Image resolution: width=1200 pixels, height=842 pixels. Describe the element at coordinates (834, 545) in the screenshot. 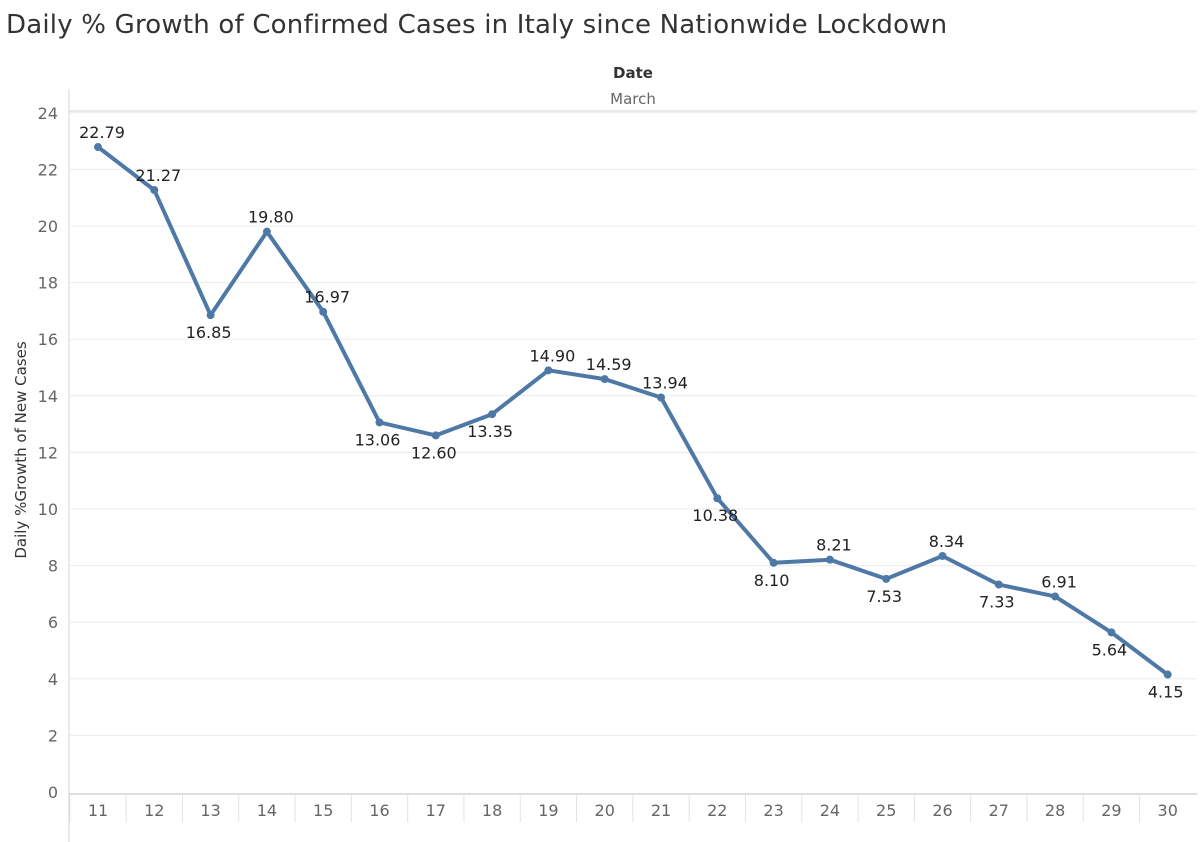

I see `data-label: 8.21` at that location.